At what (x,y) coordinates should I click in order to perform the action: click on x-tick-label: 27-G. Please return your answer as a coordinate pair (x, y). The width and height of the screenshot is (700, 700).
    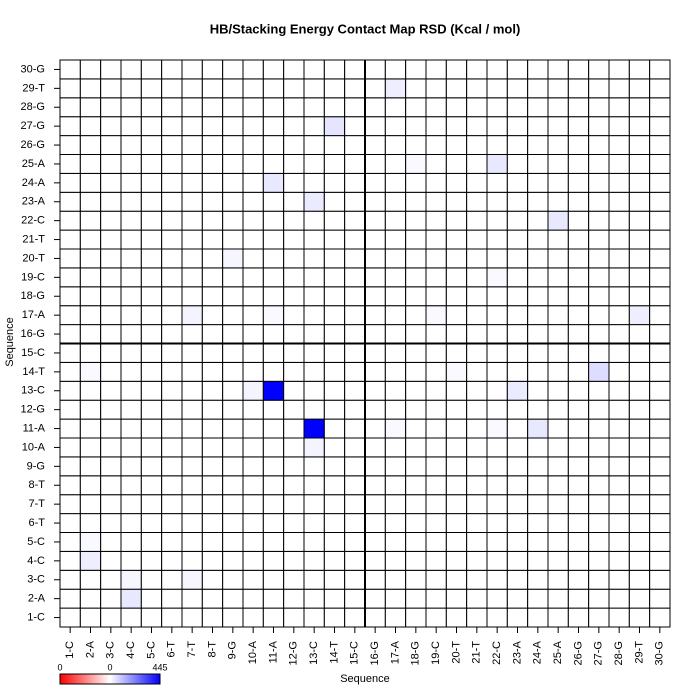
    Looking at the image, I should click on (599, 653).